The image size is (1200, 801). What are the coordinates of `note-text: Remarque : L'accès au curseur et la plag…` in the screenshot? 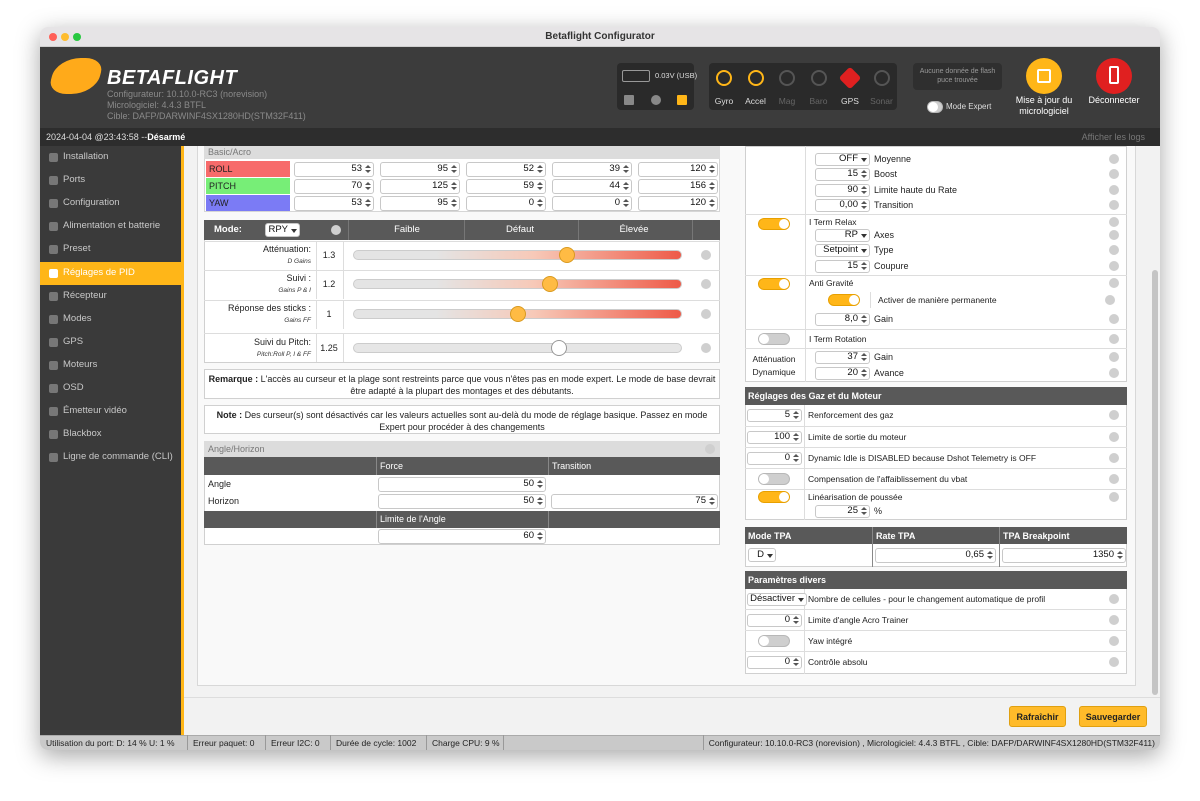 It's located at (462, 385).